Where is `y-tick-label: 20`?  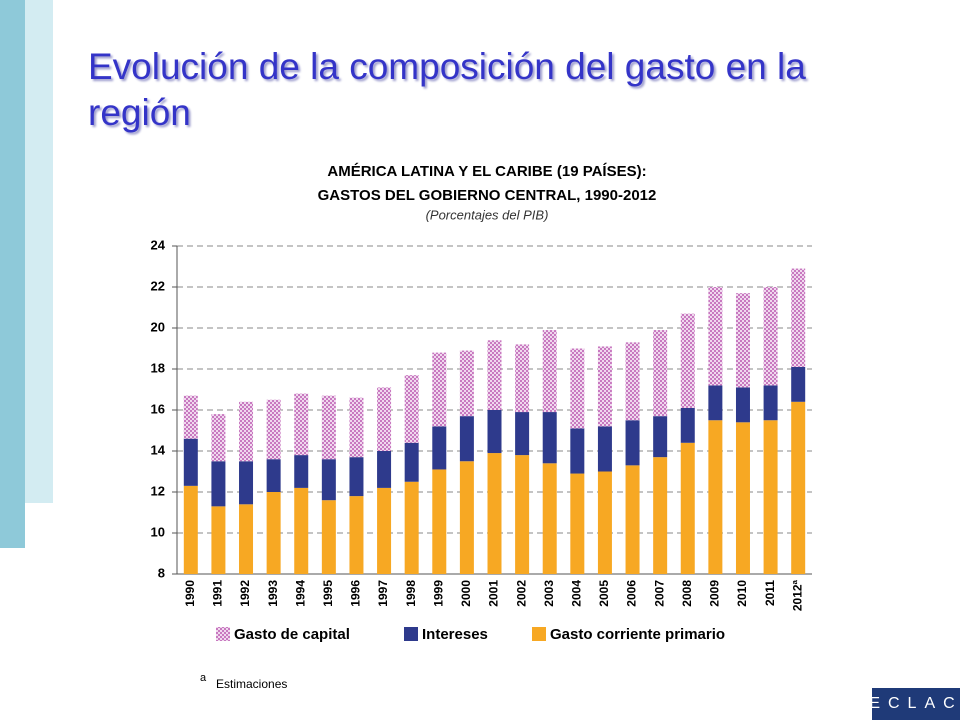
y-tick-label: 20 is located at coordinates (158, 326).